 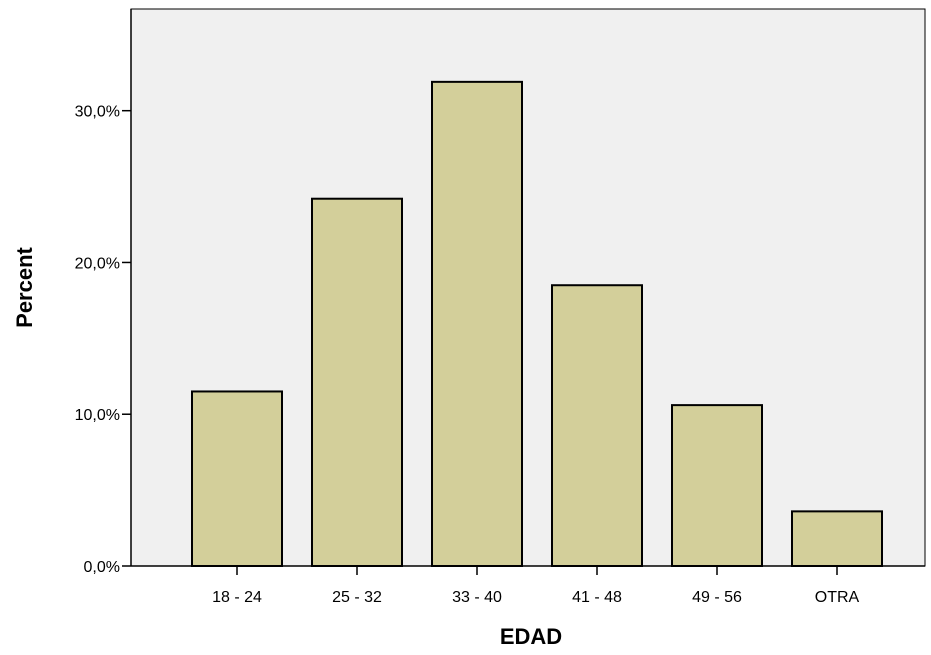 I want to click on x-tick-label: 25 - 32, so click(x=357, y=597).